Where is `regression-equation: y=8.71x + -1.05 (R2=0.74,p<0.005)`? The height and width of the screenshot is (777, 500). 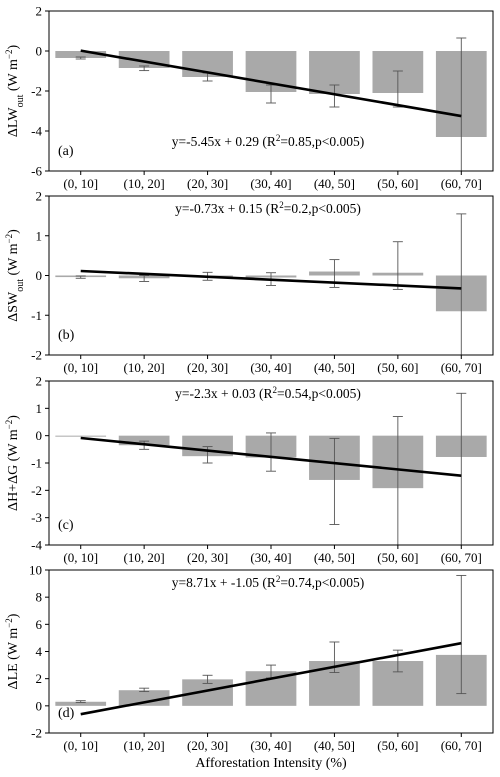 regression-equation: y=8.71x + -1.05 (R2=0.74,p<0.005) is located at coordinates (268, 582).